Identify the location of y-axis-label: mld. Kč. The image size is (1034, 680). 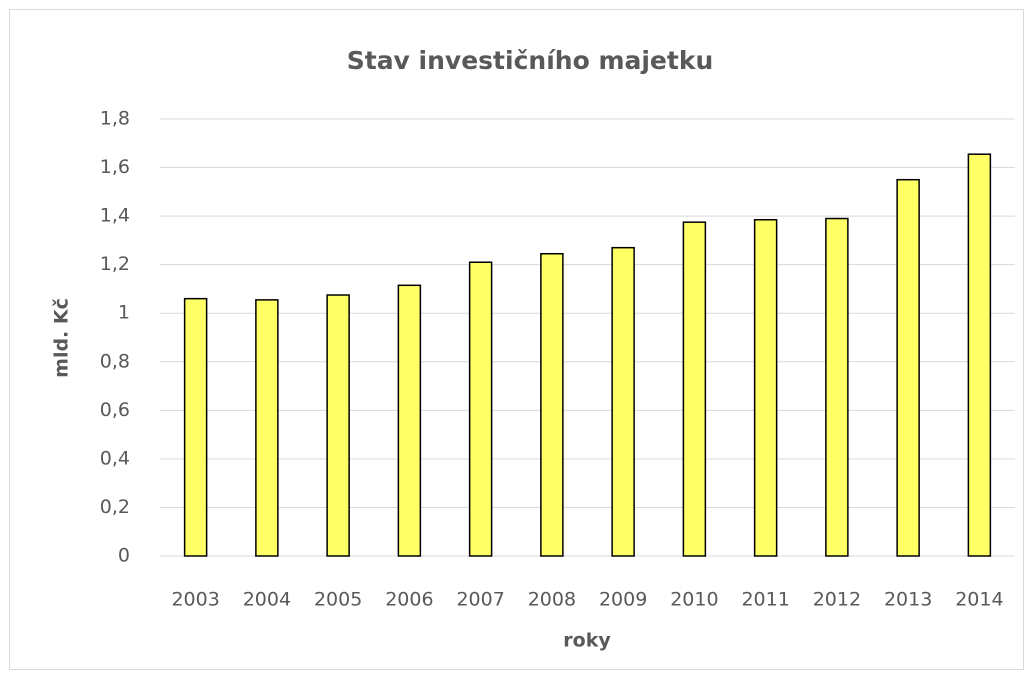
(62, 338).